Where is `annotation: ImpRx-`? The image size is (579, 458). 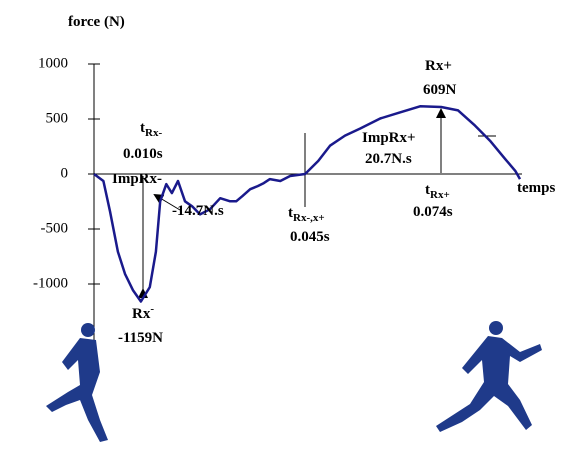
annotation: ImpRx- is located at coordinates (137, 179).